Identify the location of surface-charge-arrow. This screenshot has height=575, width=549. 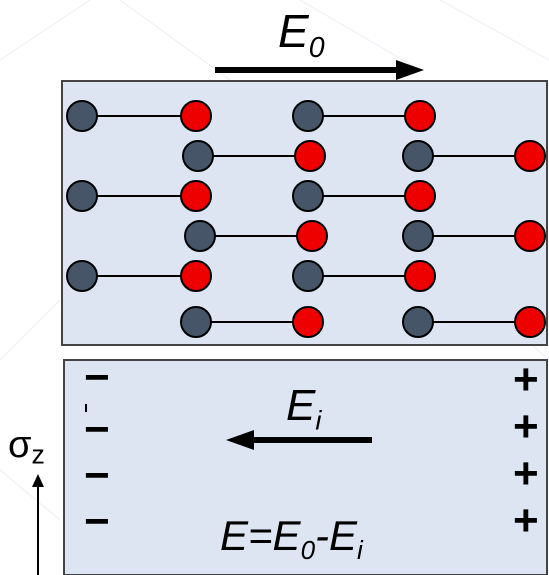
(38, 524).